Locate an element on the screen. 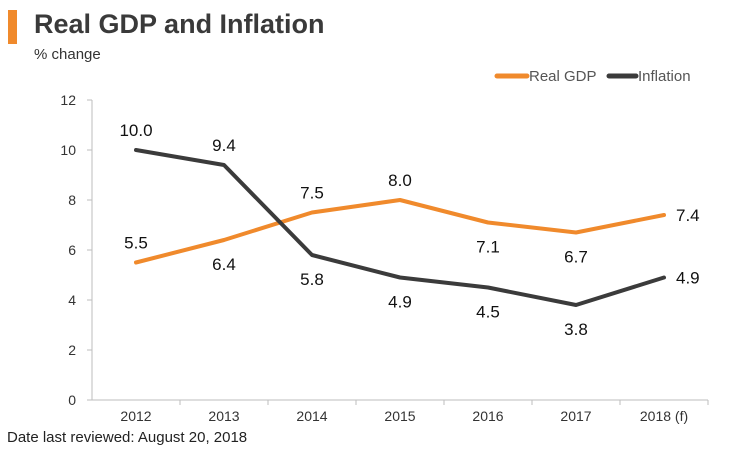 The image size is (748, 451). data-label: 3.8 is located at coordinates (576, 329).